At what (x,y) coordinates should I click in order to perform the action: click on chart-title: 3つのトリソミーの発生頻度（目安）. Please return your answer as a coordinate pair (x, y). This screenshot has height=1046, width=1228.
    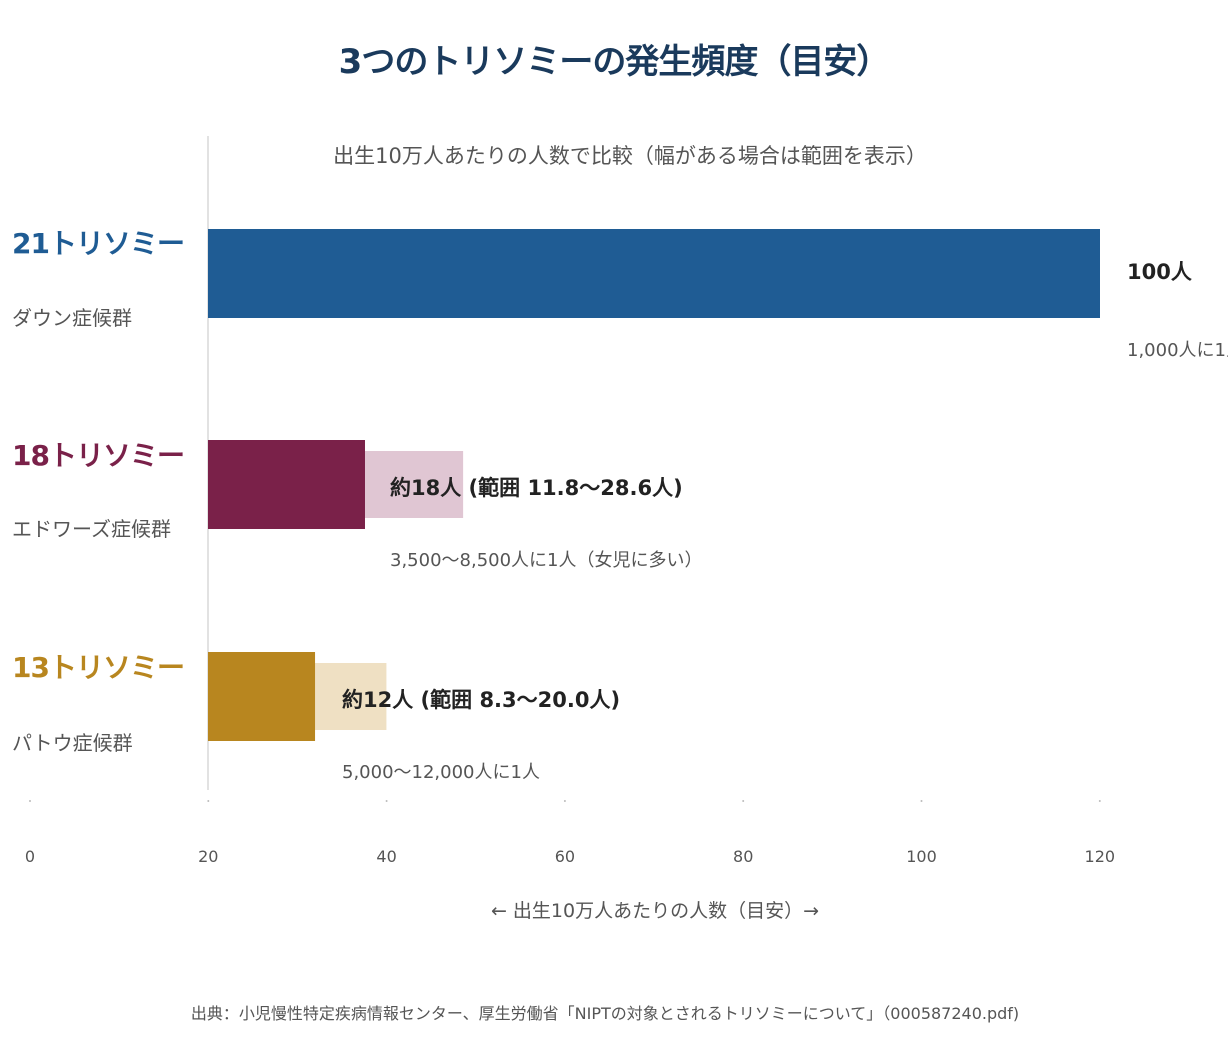
    Looking at the image, I should click on (614, 62).